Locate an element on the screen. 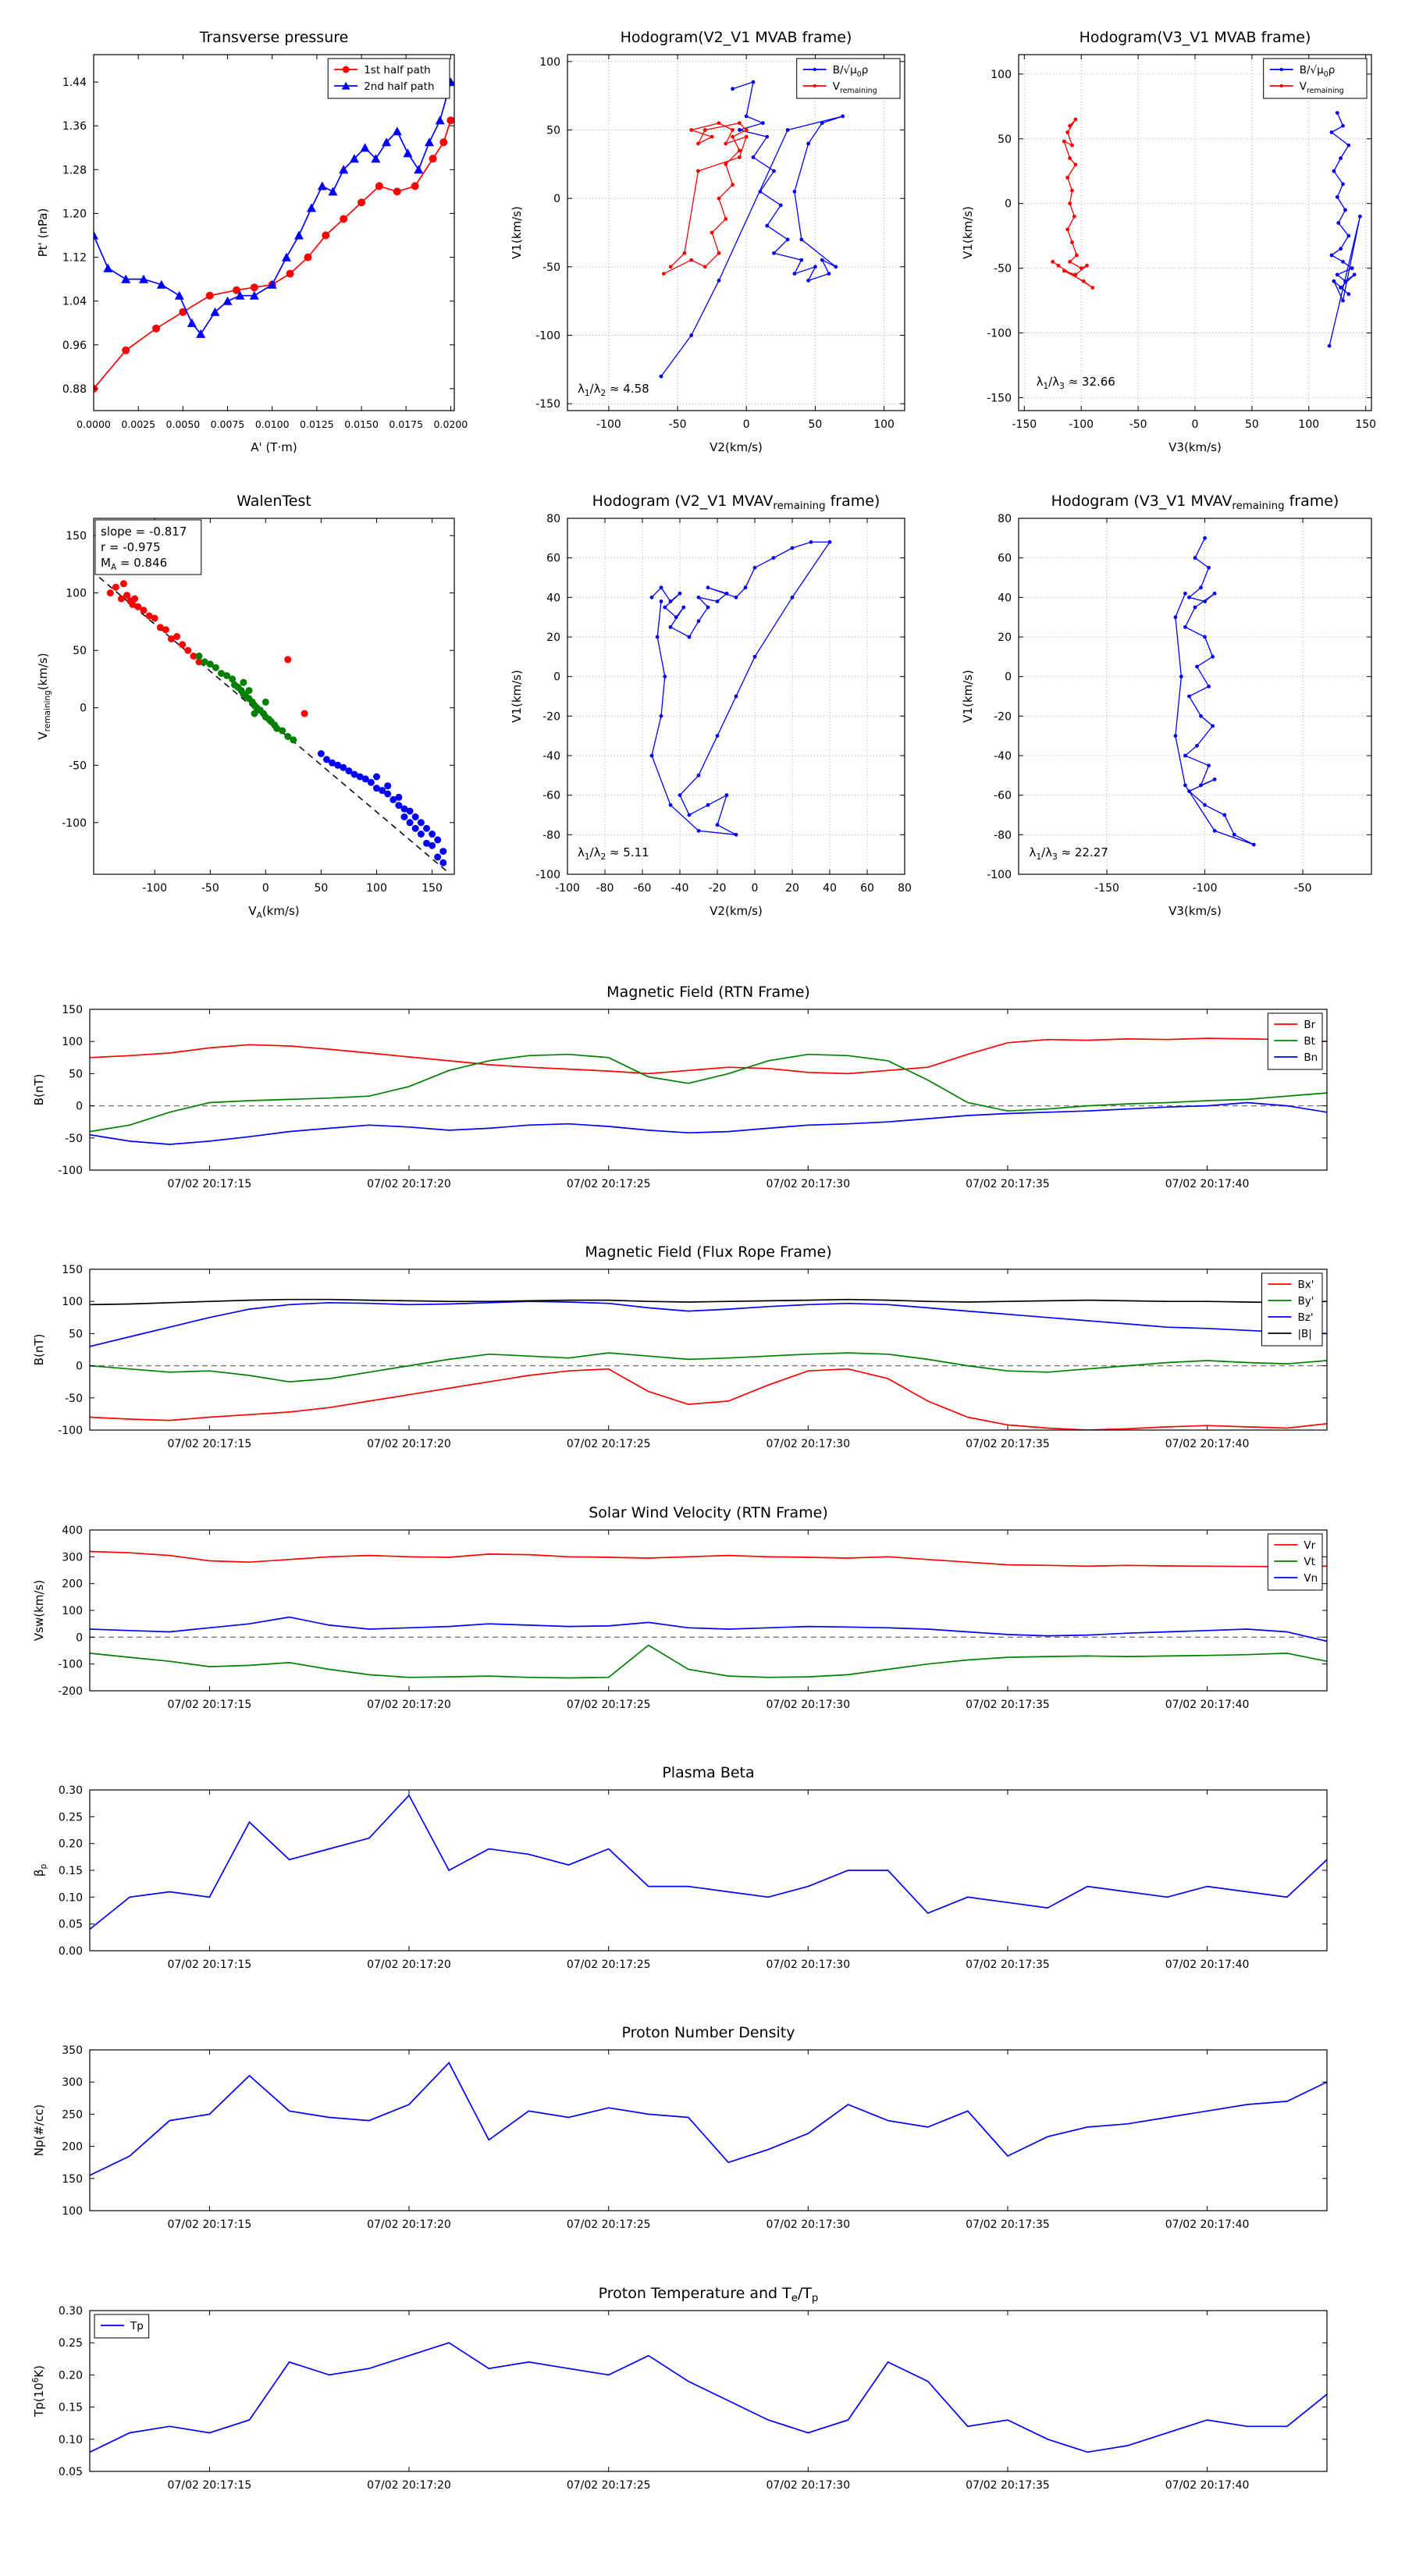 The height and width of the screenshot is (2576, 1405). svg-text: 400 is located at coordinates (72, 1531).